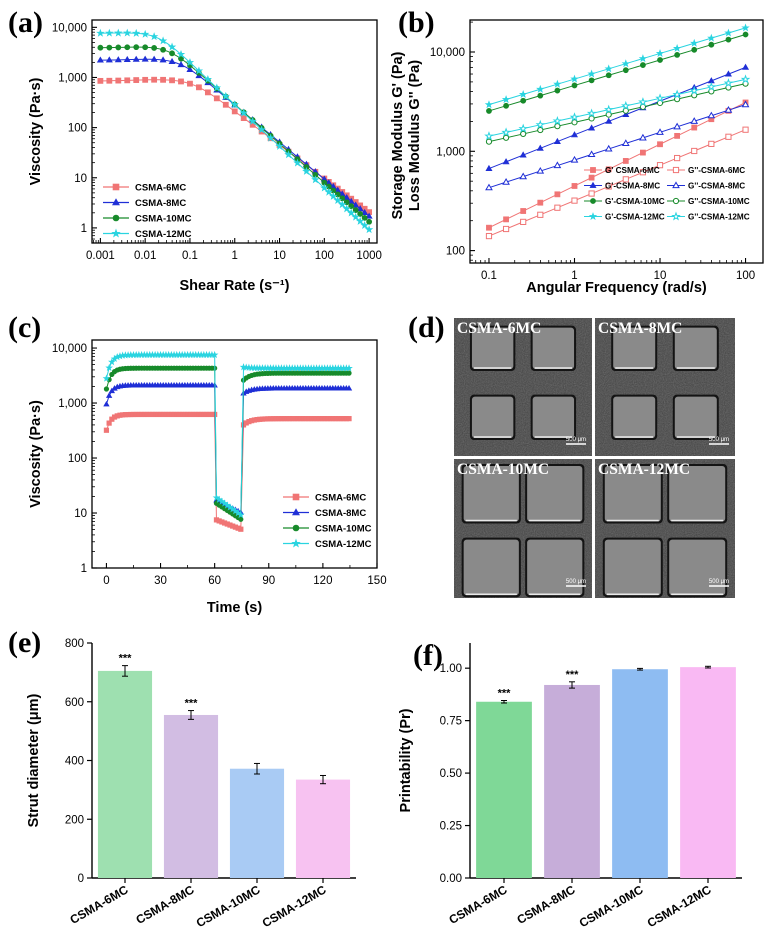  I want to click on y-tick-label: 0, so click(81, 879).